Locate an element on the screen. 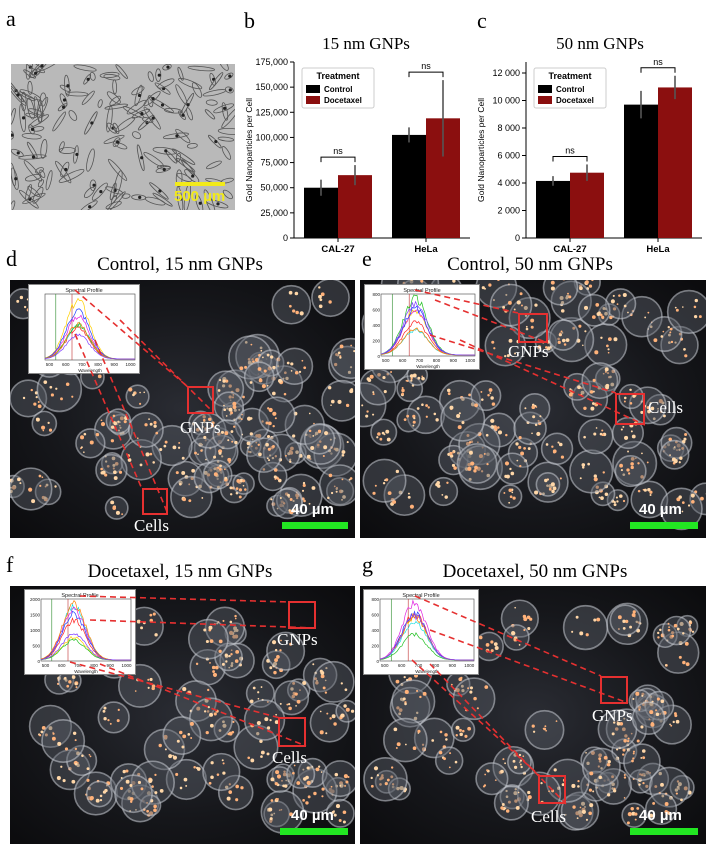  inset-x-tick: 900 is located at coordinates (453, 665).